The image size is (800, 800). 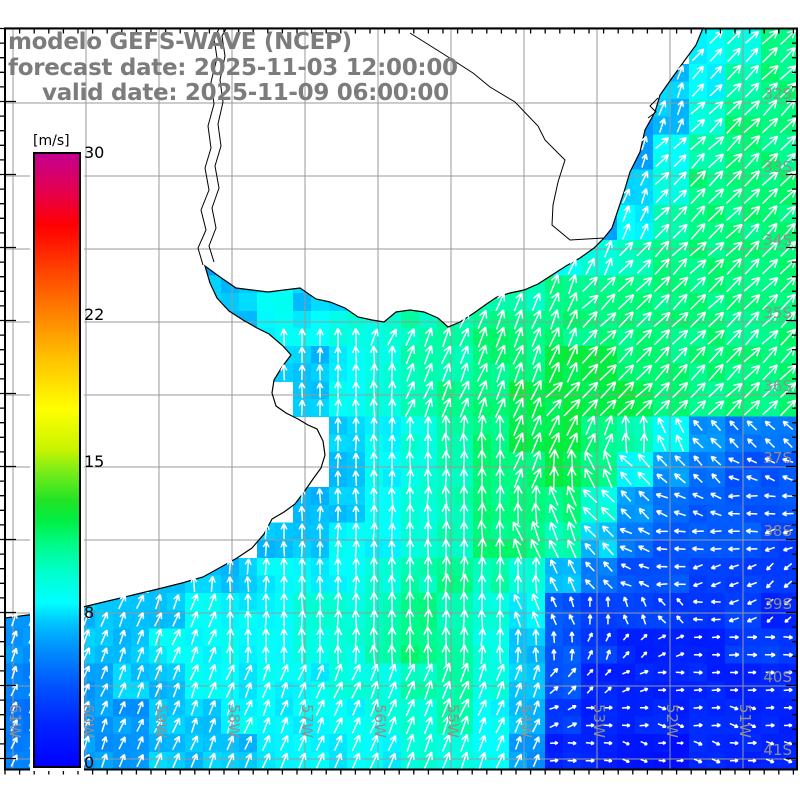 What do you see at coordinates (672, 721) in the screenshot?
I see `longitude-label: 52W` at bounding box center [672, 721].